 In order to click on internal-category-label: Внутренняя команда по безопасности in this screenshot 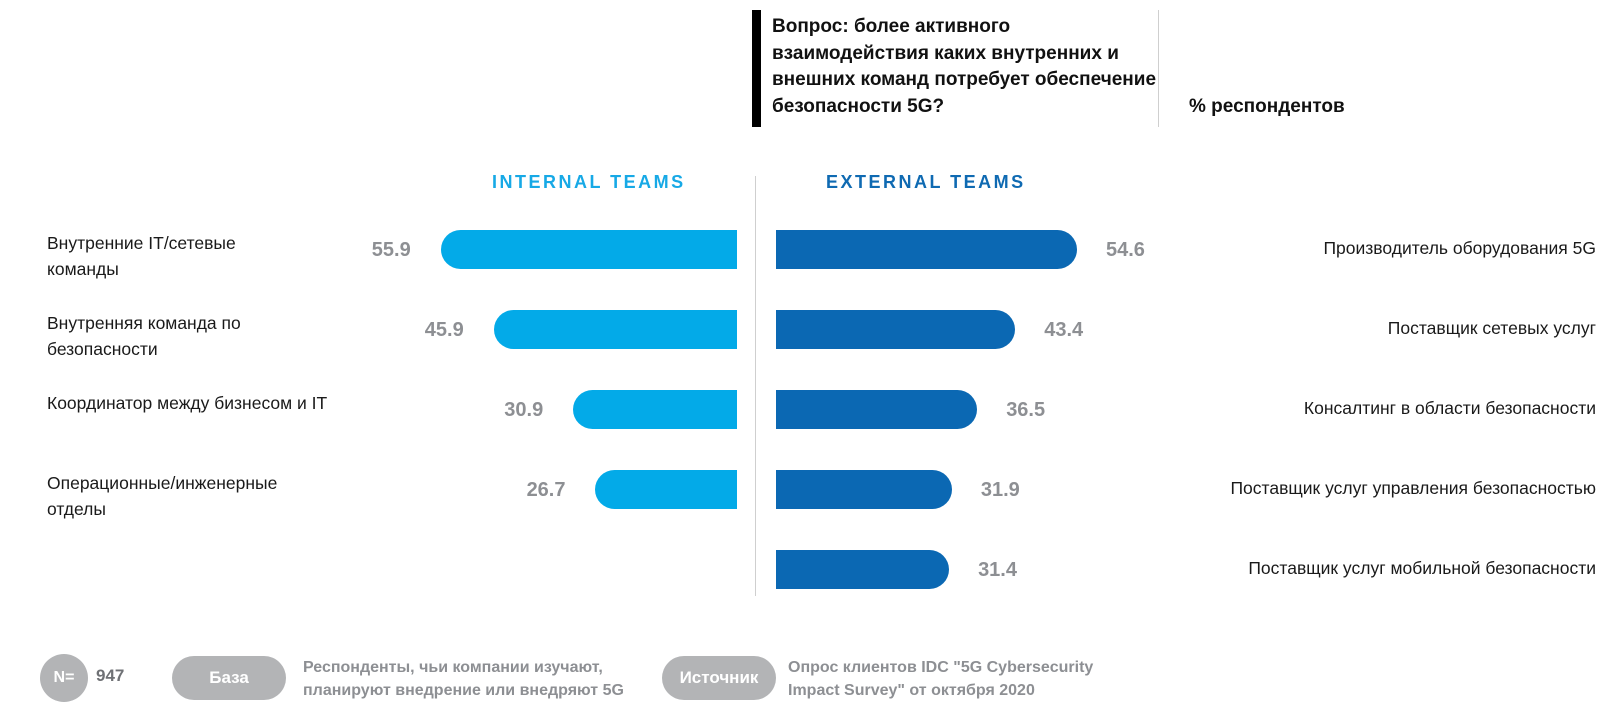, I will do `click(144, 336)`.